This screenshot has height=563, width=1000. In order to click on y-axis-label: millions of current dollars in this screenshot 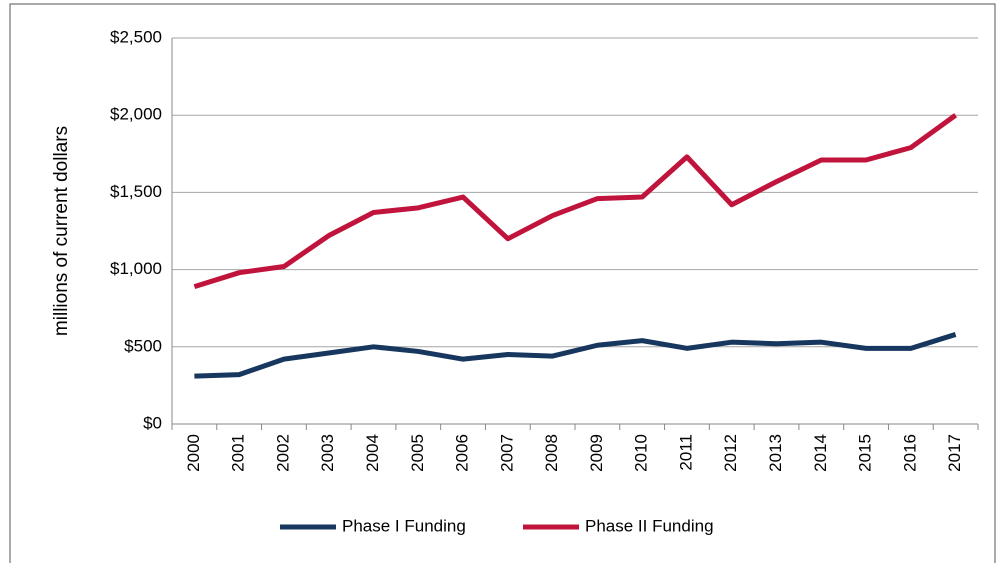, I will do `click(61, 231)`.